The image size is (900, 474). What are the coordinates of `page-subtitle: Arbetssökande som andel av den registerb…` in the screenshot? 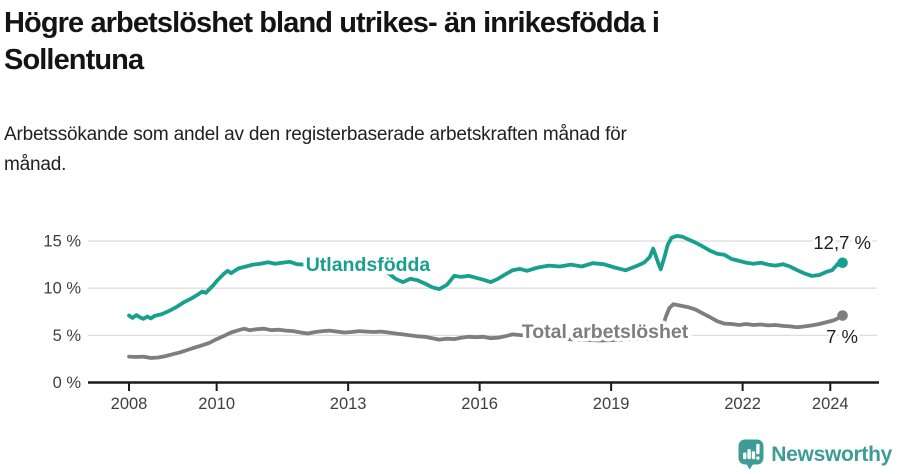 It's located at (434, 150).